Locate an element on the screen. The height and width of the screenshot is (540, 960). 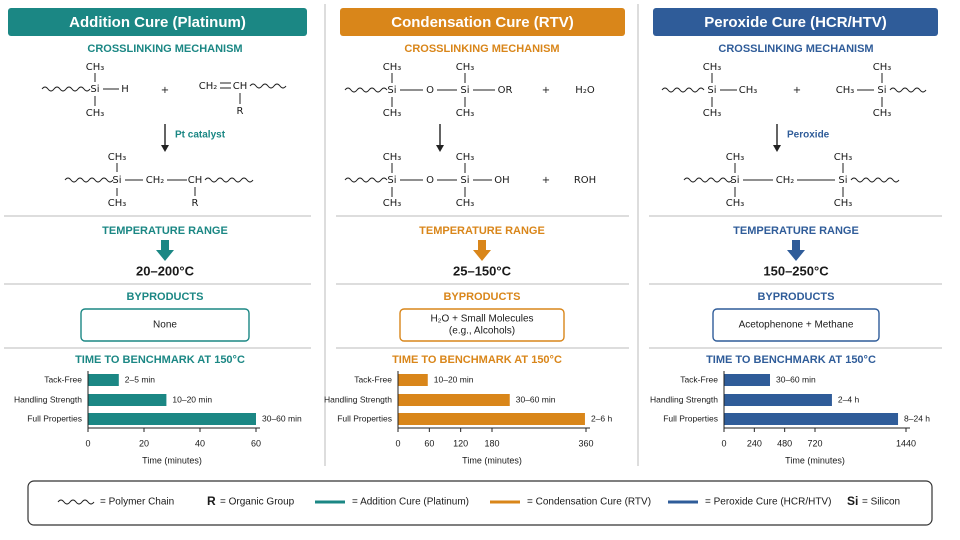
temperature-value: 20–200°C is located at coordinates (165, 270).